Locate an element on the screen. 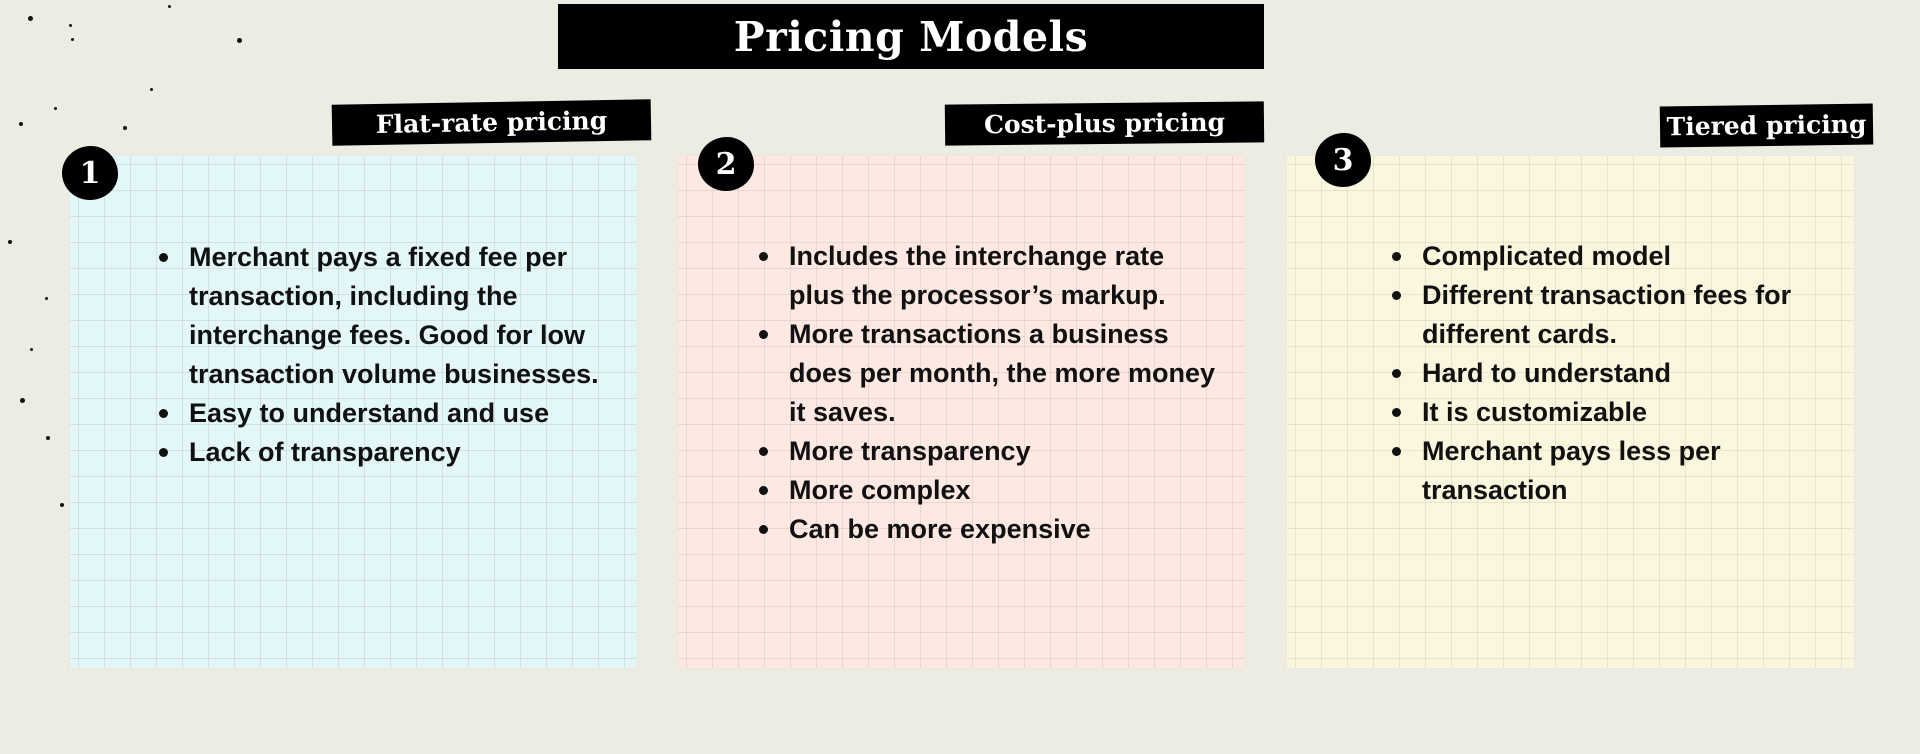 The height and width of the screenshot is (754, 1920). model-label-cost-plus: Cost-plus pricing is located at coordinates (1104, 123).